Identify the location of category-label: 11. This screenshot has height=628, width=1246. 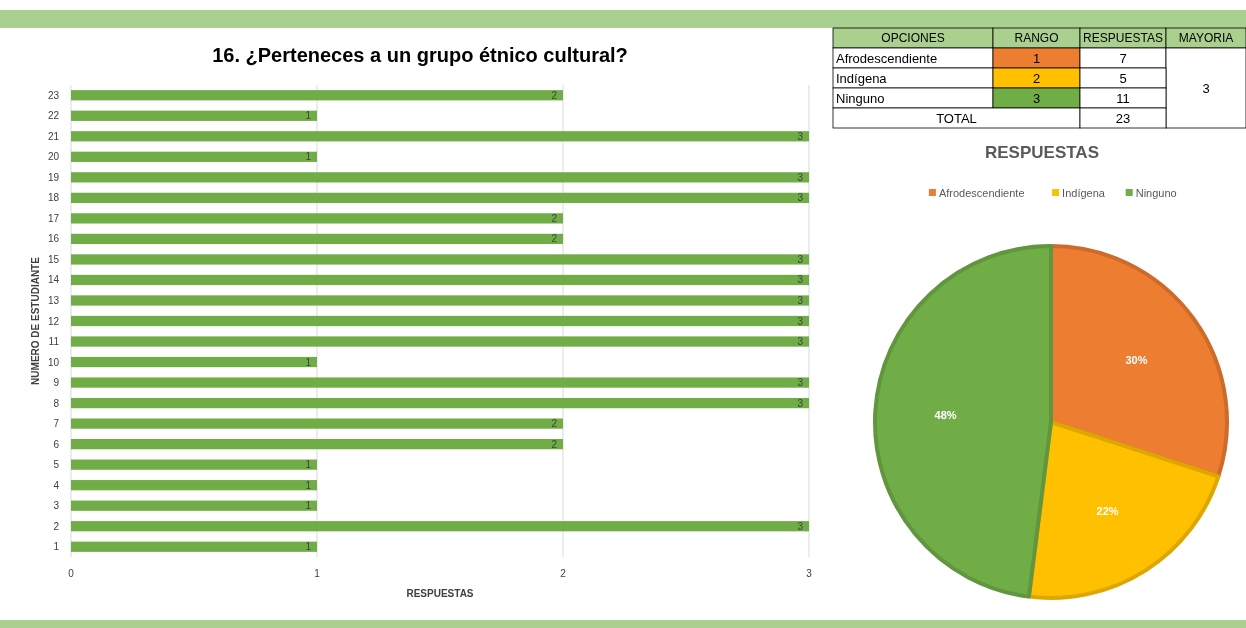
(1123, 98).